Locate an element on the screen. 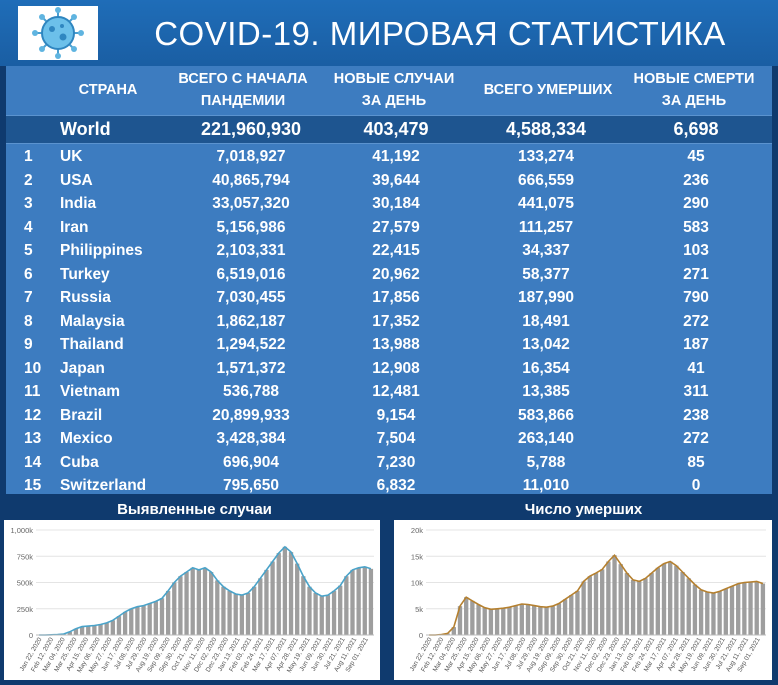  row-total: 6,519,016 is located at coordinates (251, 275).